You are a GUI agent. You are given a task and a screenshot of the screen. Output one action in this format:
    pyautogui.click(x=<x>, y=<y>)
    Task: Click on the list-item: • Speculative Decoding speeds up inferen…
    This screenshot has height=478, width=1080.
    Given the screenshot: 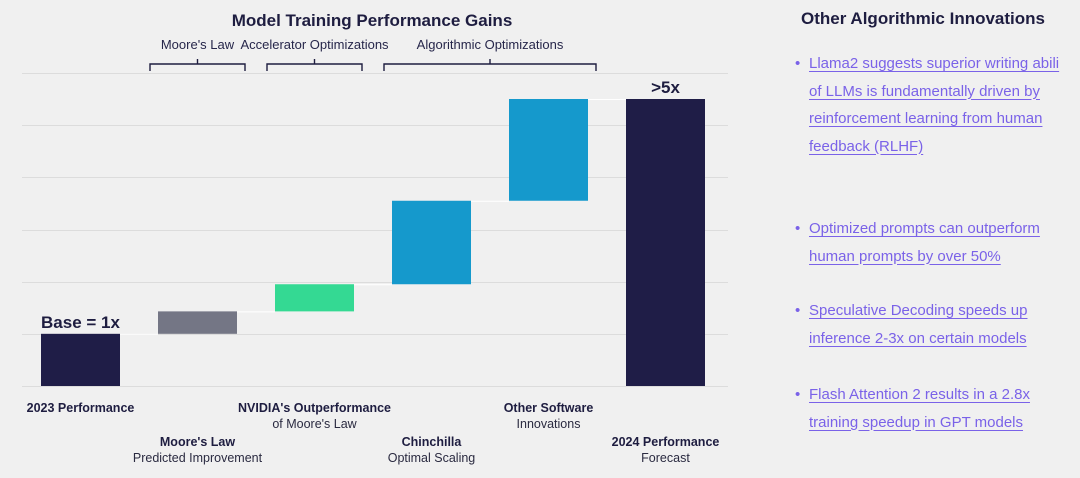 What is the action you would take?
    pyautogui.click(x=937, y=324)
    